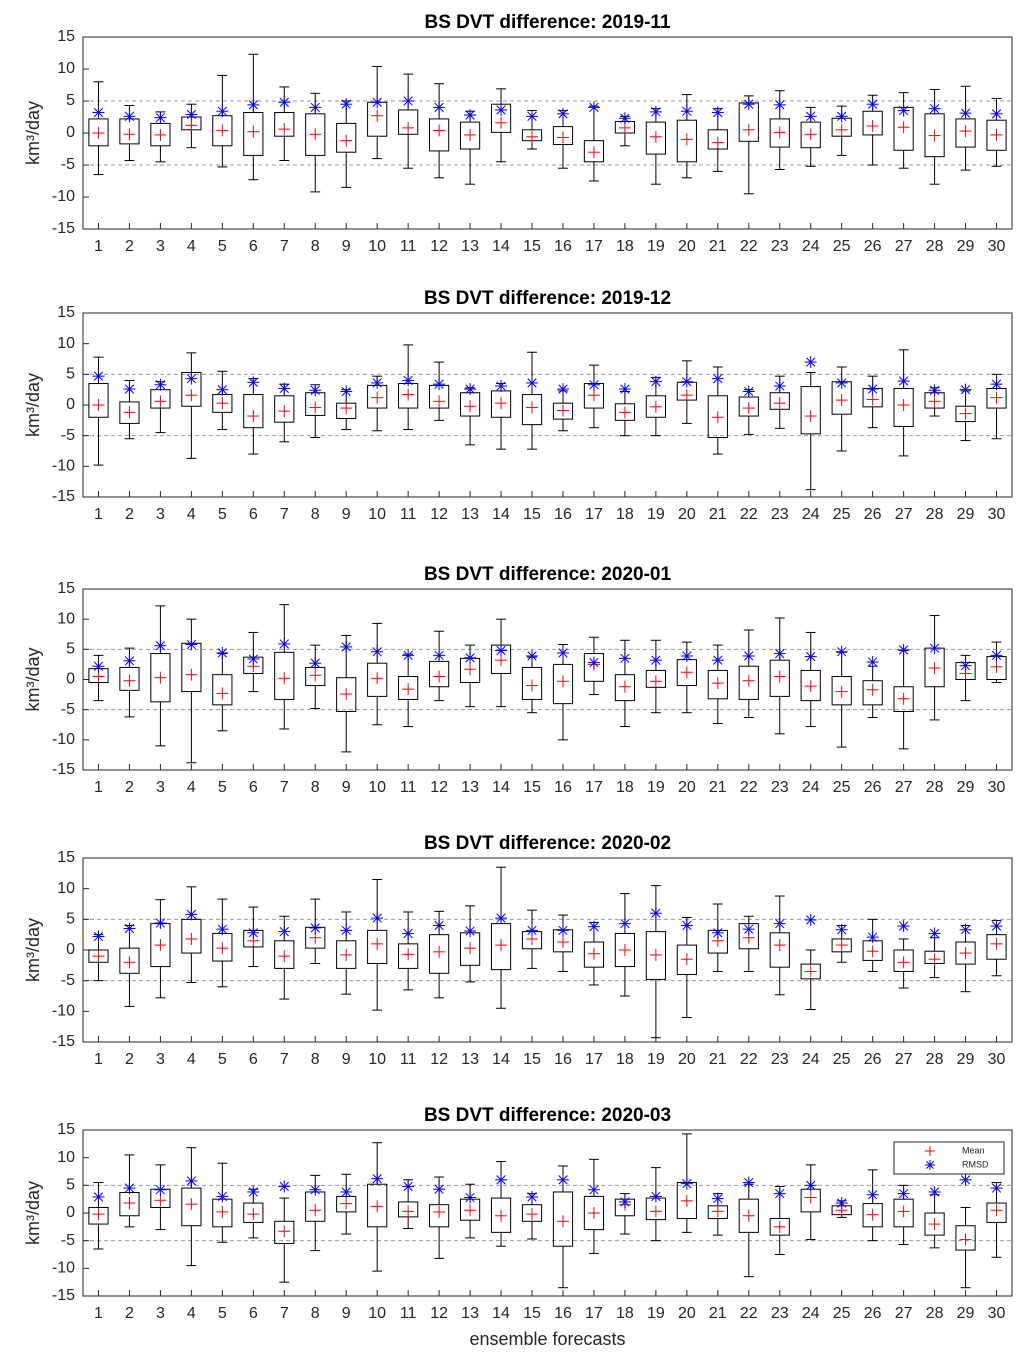  I want to click on chart-title: BS DVT difference: 2019-12, so click(547, 298).